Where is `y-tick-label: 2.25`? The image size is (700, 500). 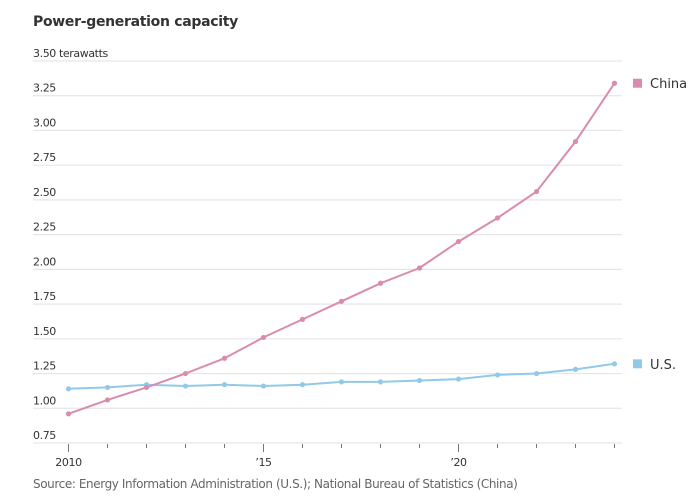
y-tick-label: 2.25 is located at coordinates (44, 227).